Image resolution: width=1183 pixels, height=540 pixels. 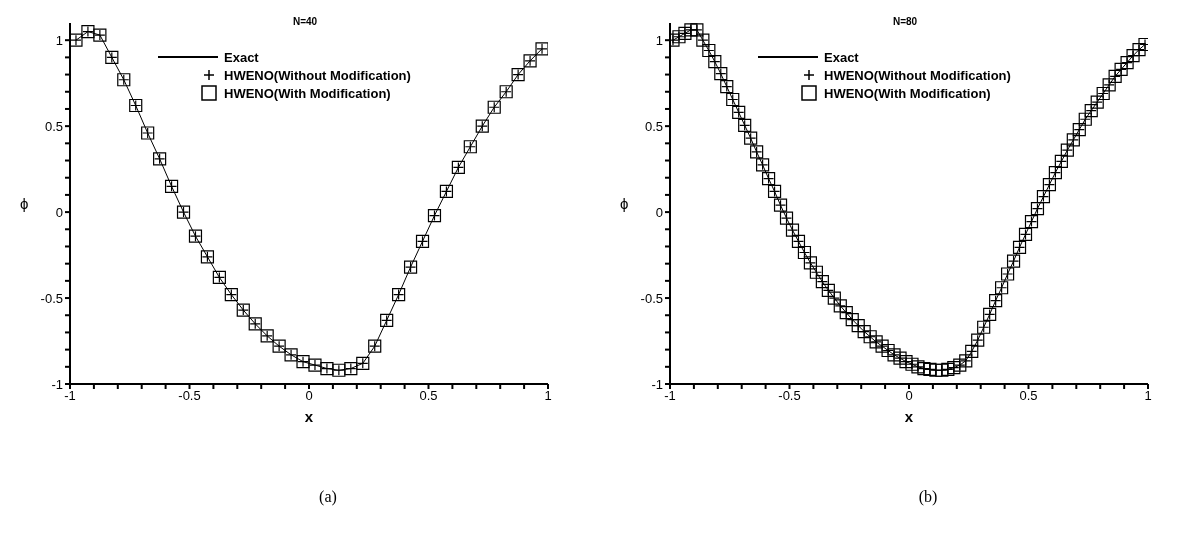 What do you see at coordinates (328, 497) in the screenshot?
I see `text: (a)` at bounding box center [328, 497].